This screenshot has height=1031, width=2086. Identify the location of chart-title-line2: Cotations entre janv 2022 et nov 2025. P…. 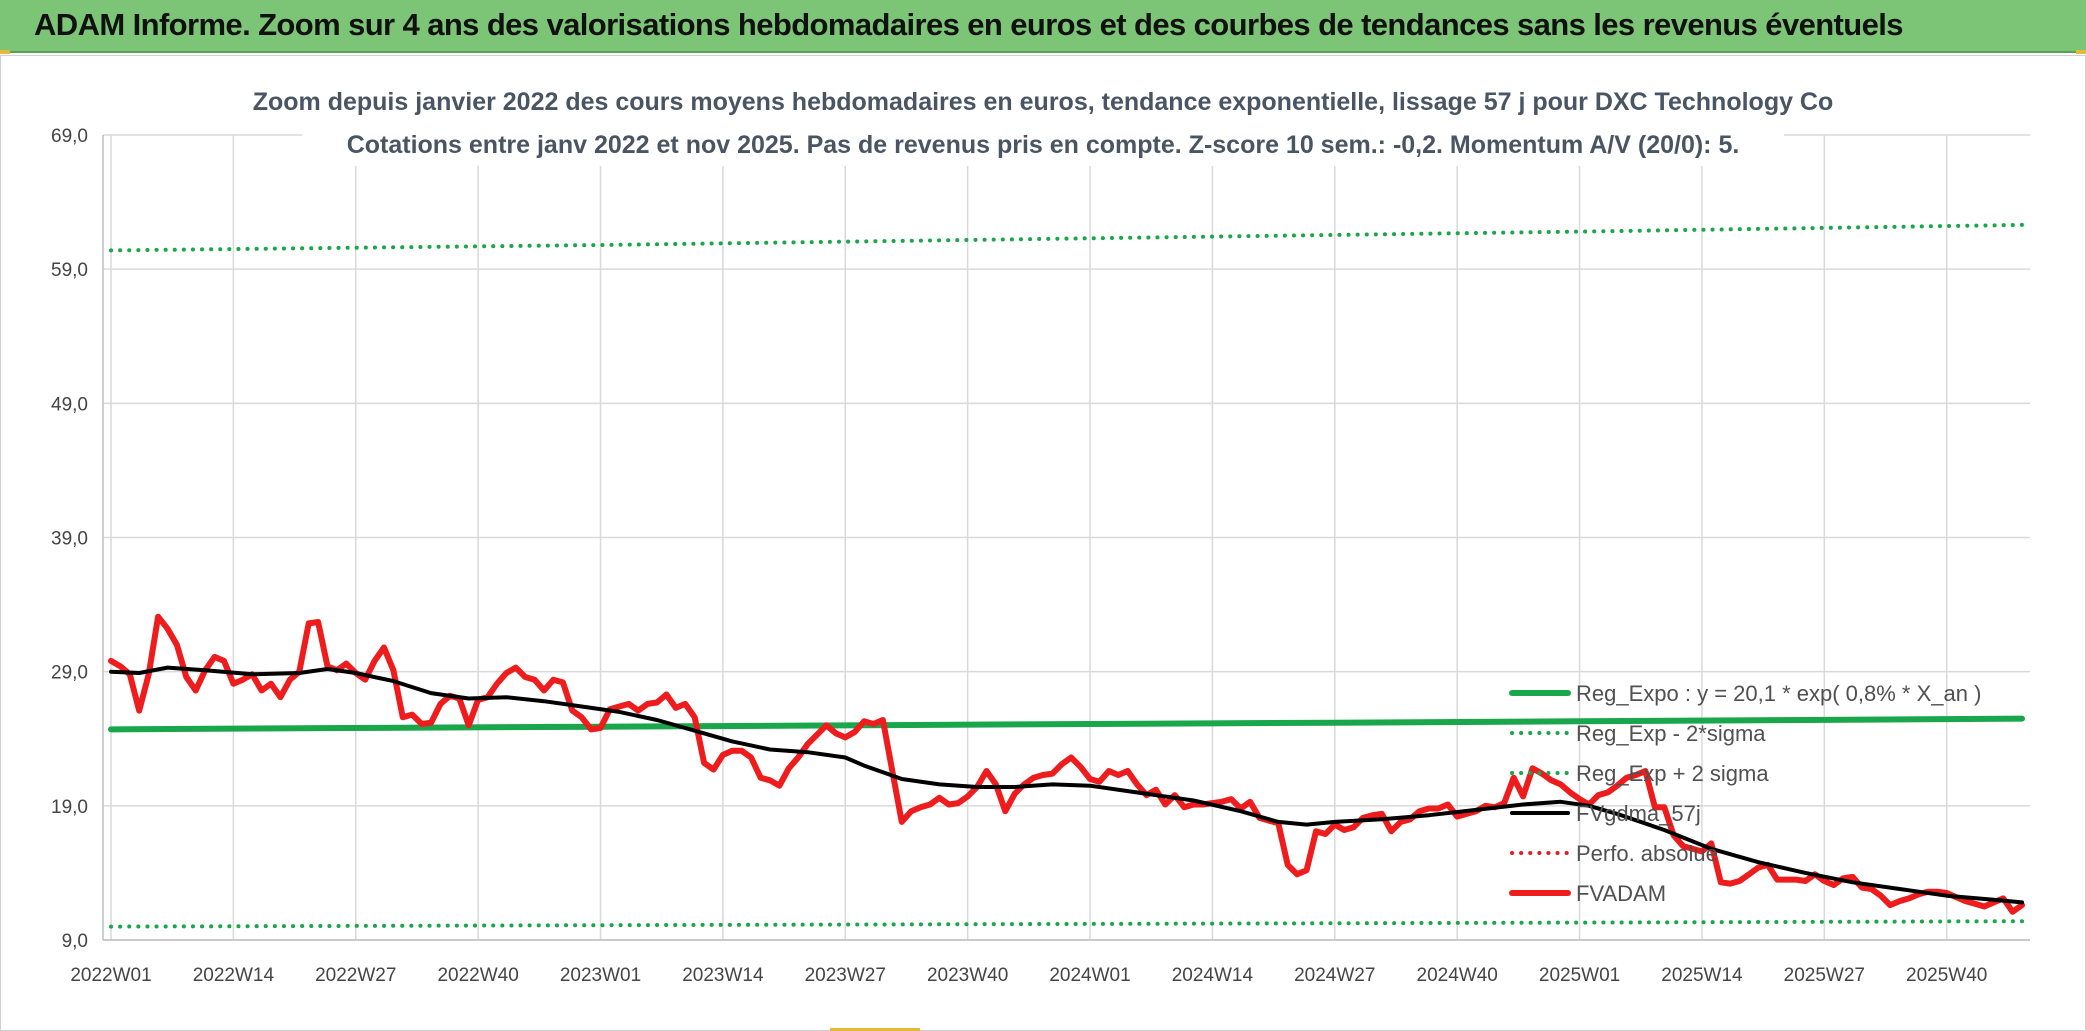
(1043, 145).